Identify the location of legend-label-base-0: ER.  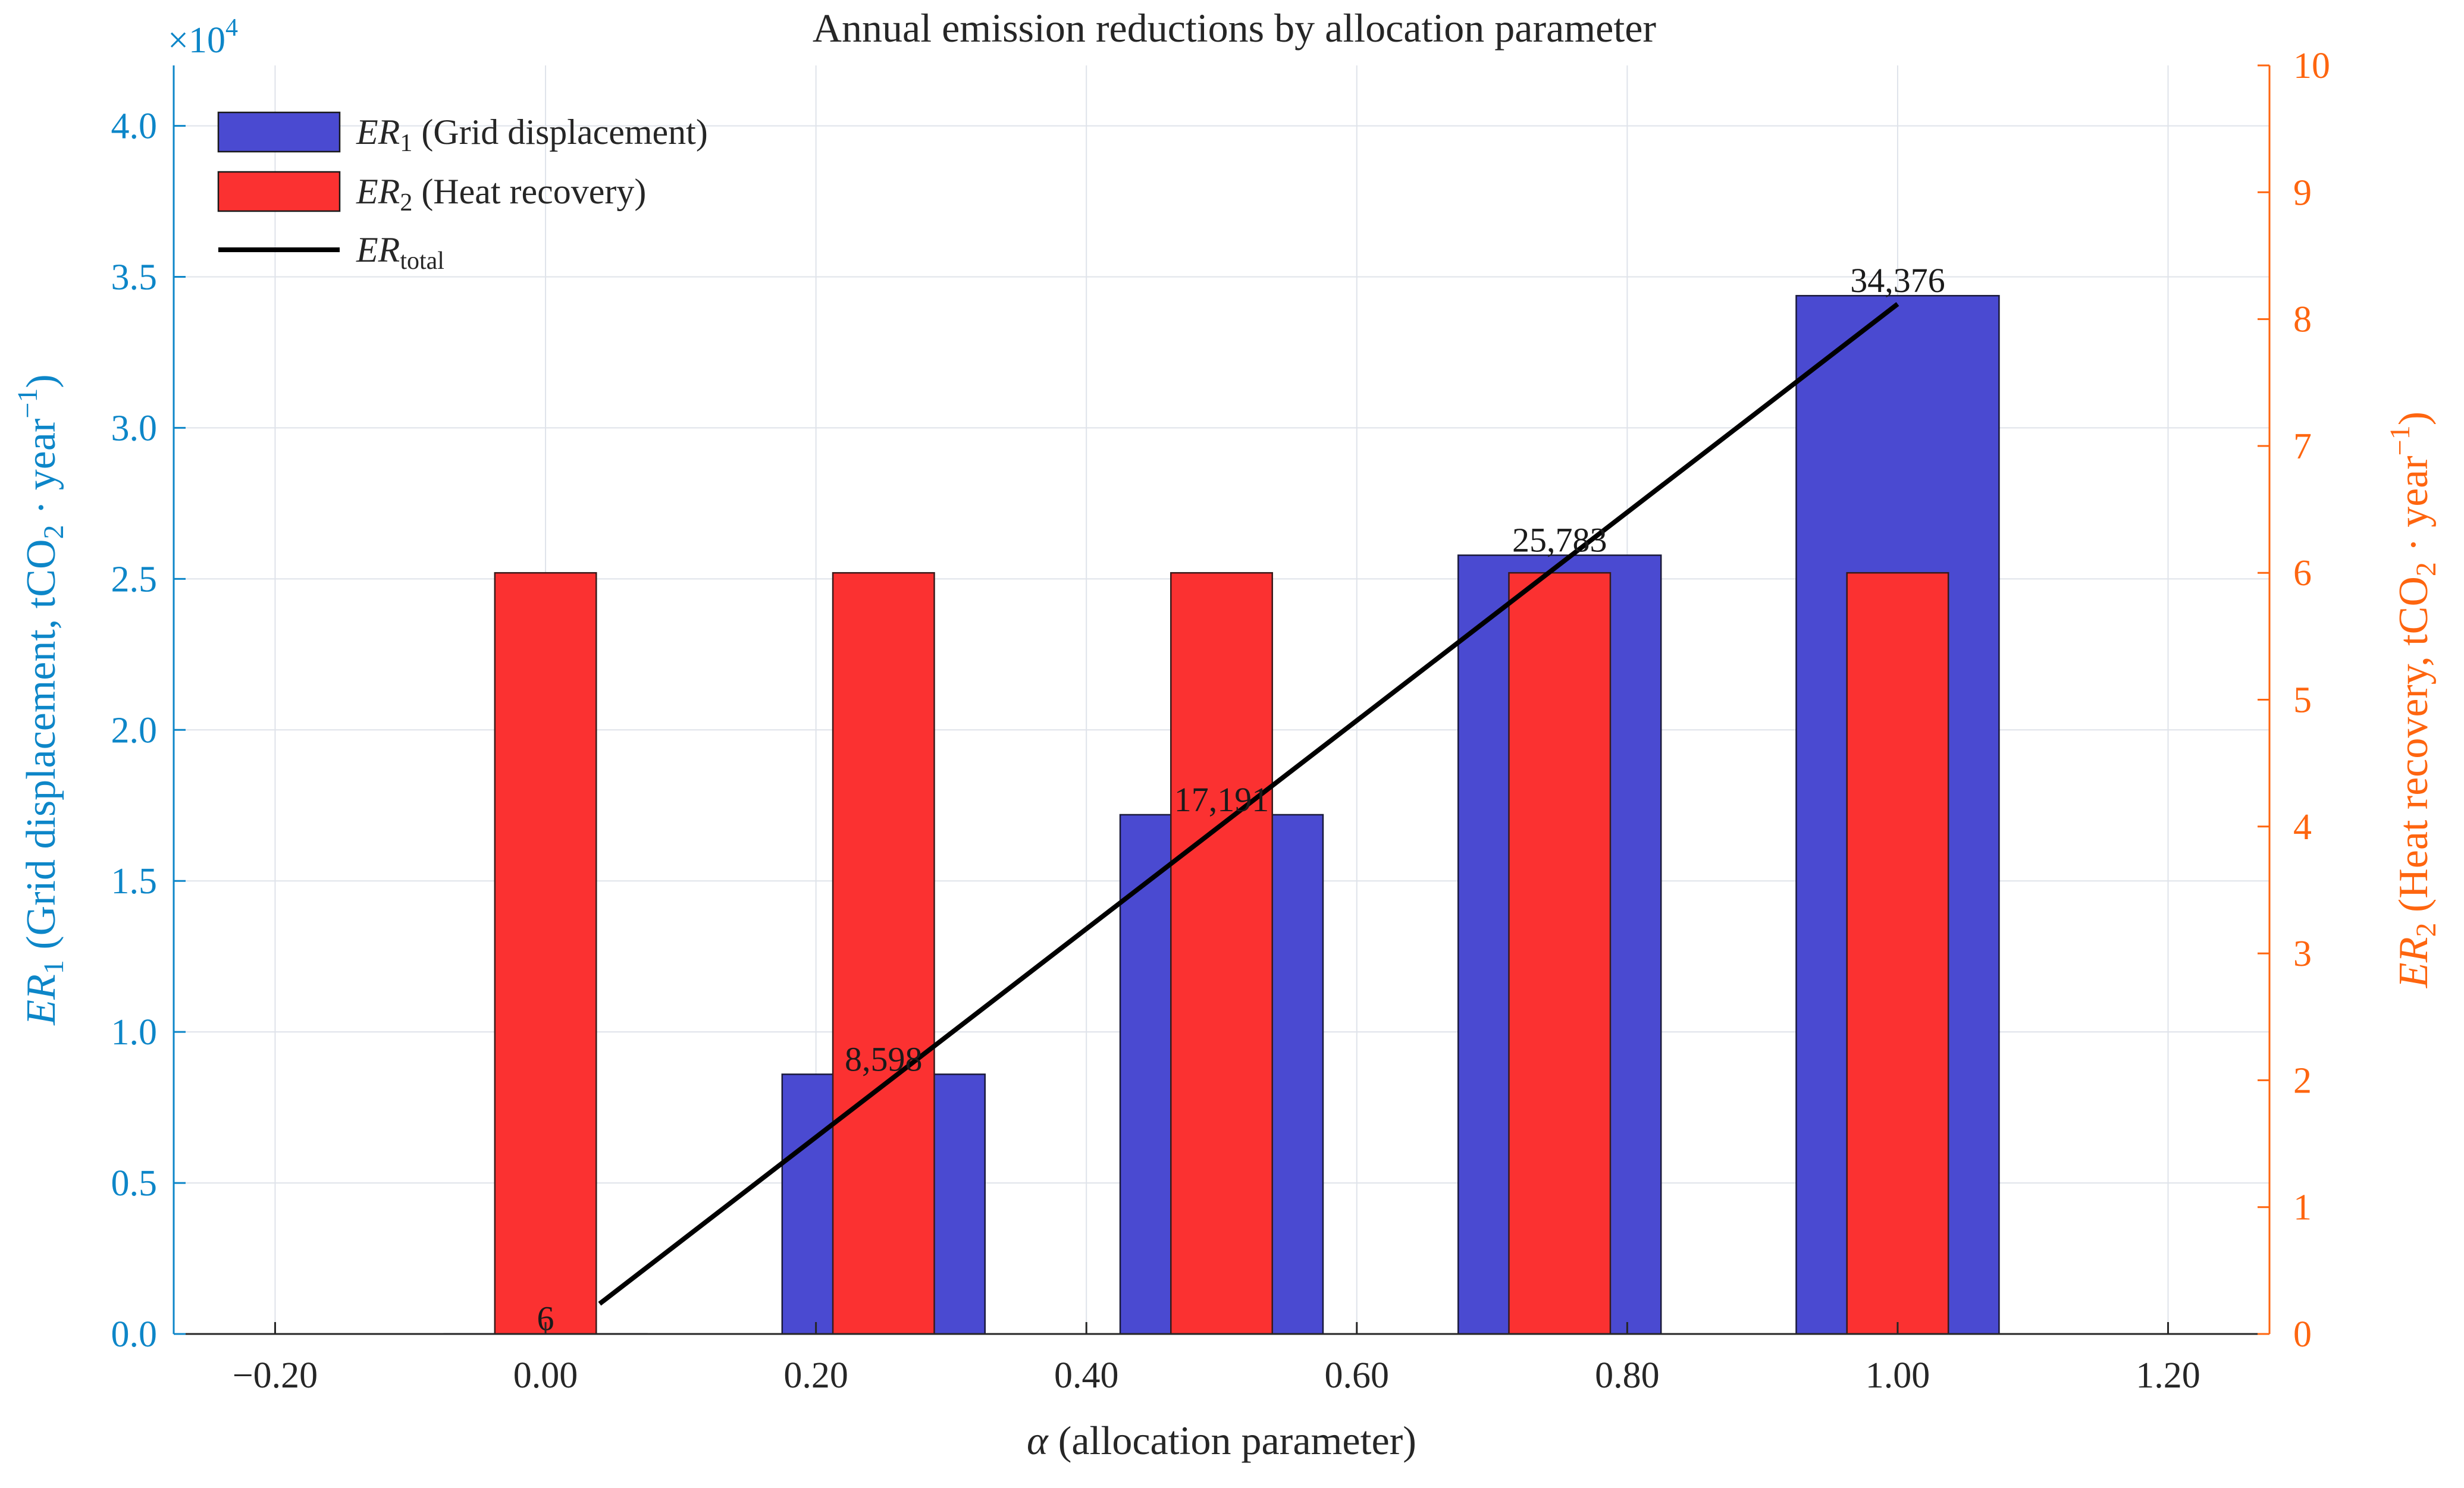
(378, 132).